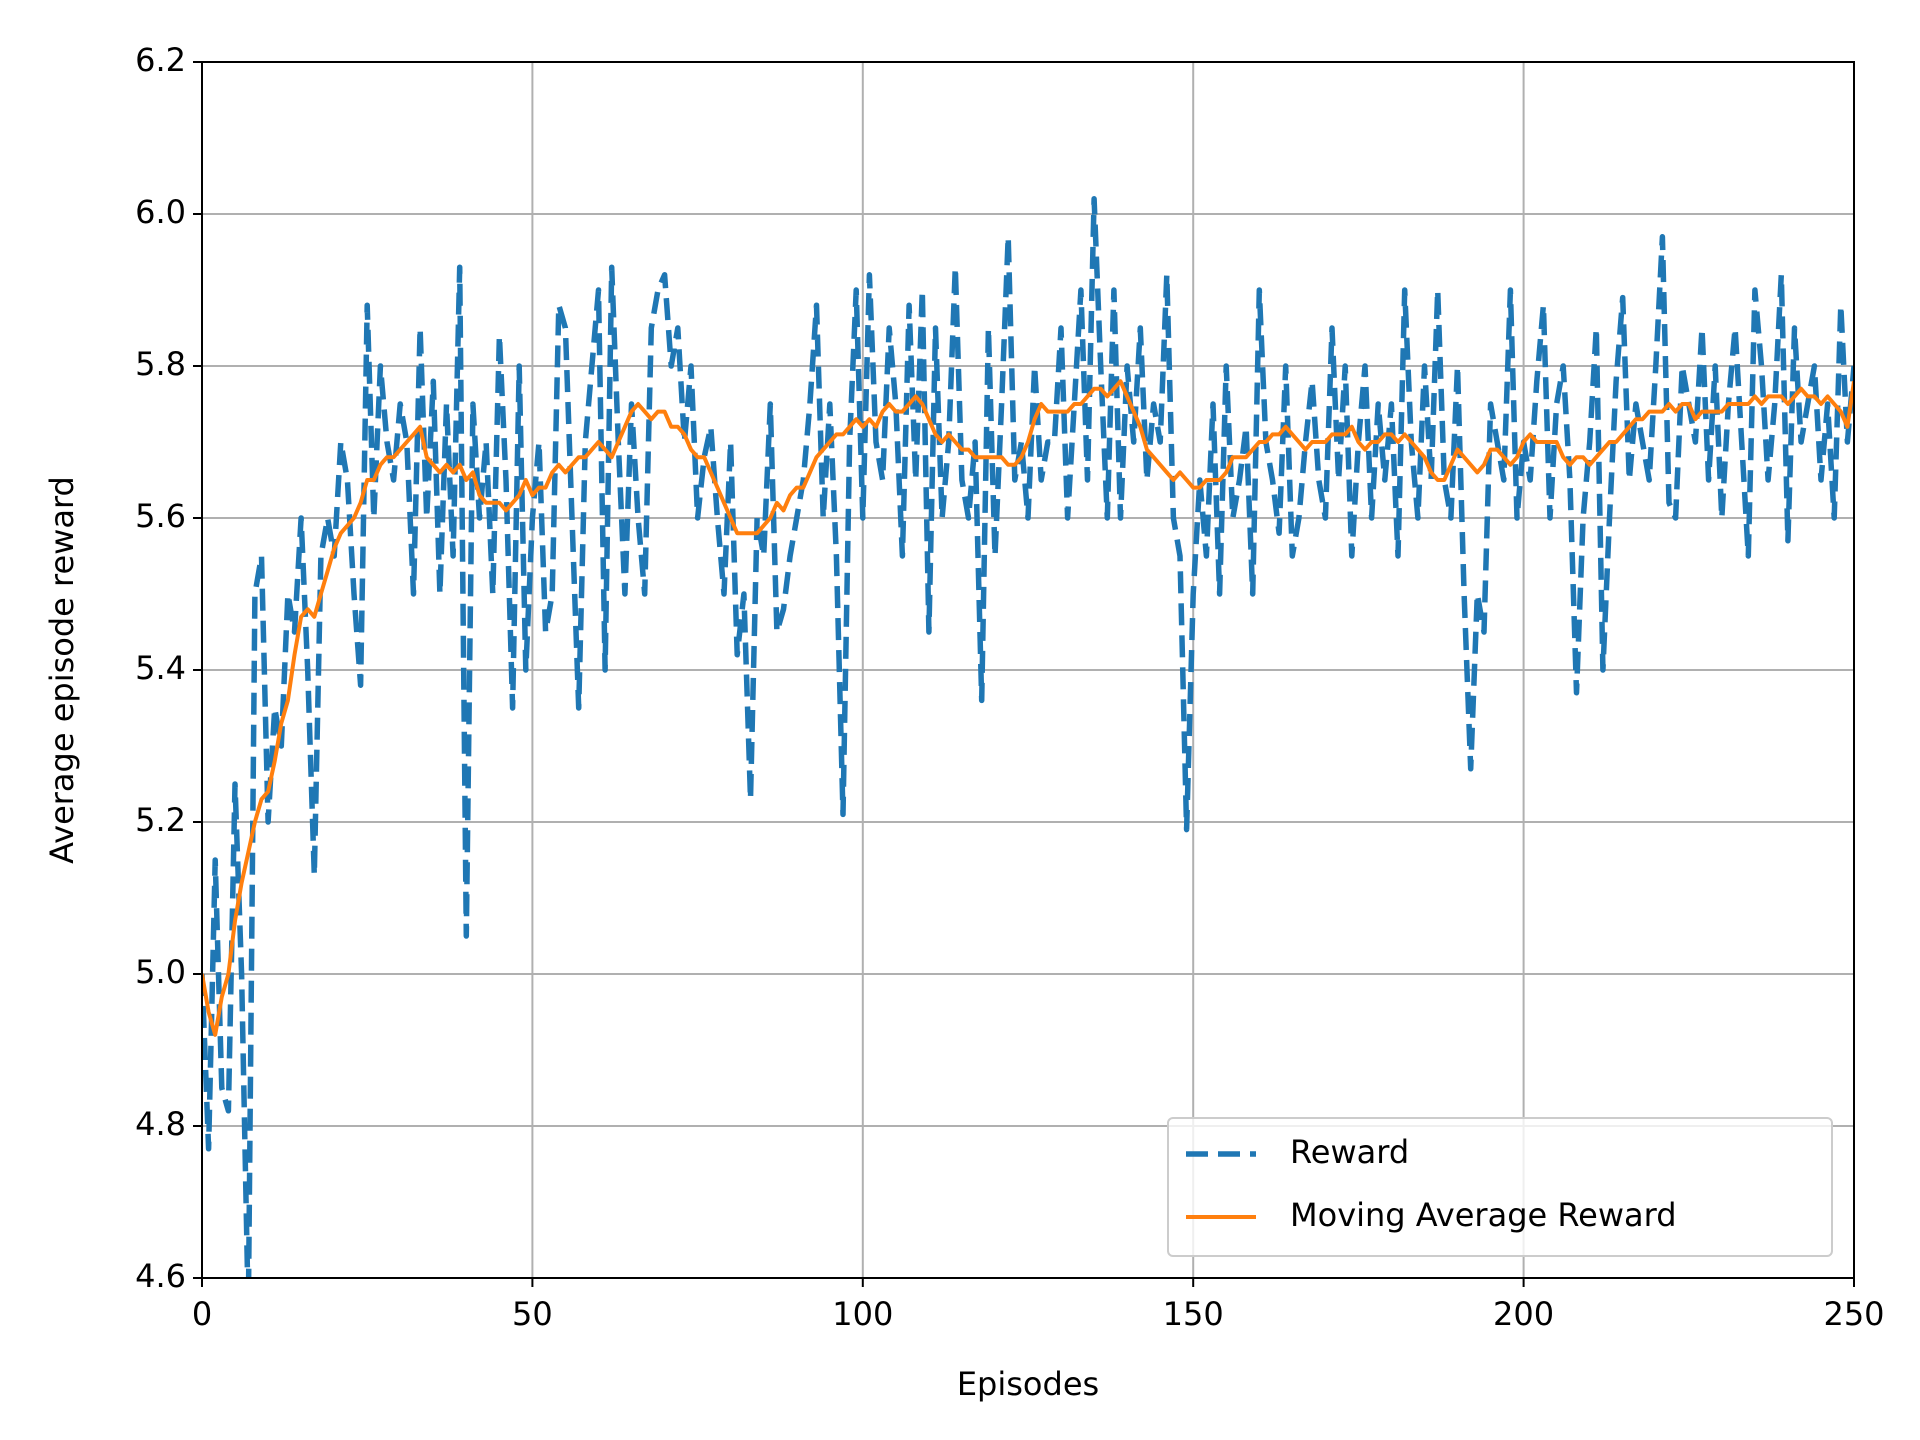  I want to click on y-tick-label: 6.2, so click(160, 60).